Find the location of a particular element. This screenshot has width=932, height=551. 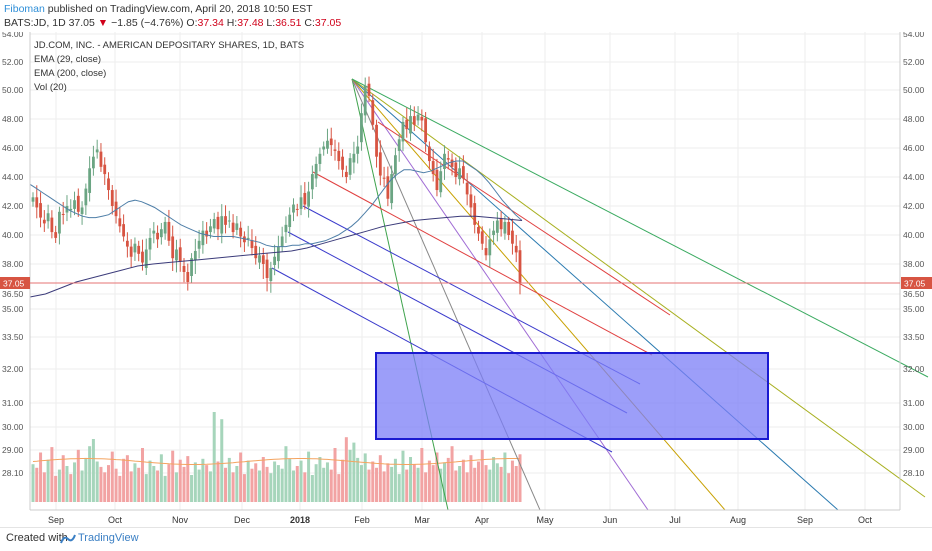

ema29-line is located at coordinates (276, 204).